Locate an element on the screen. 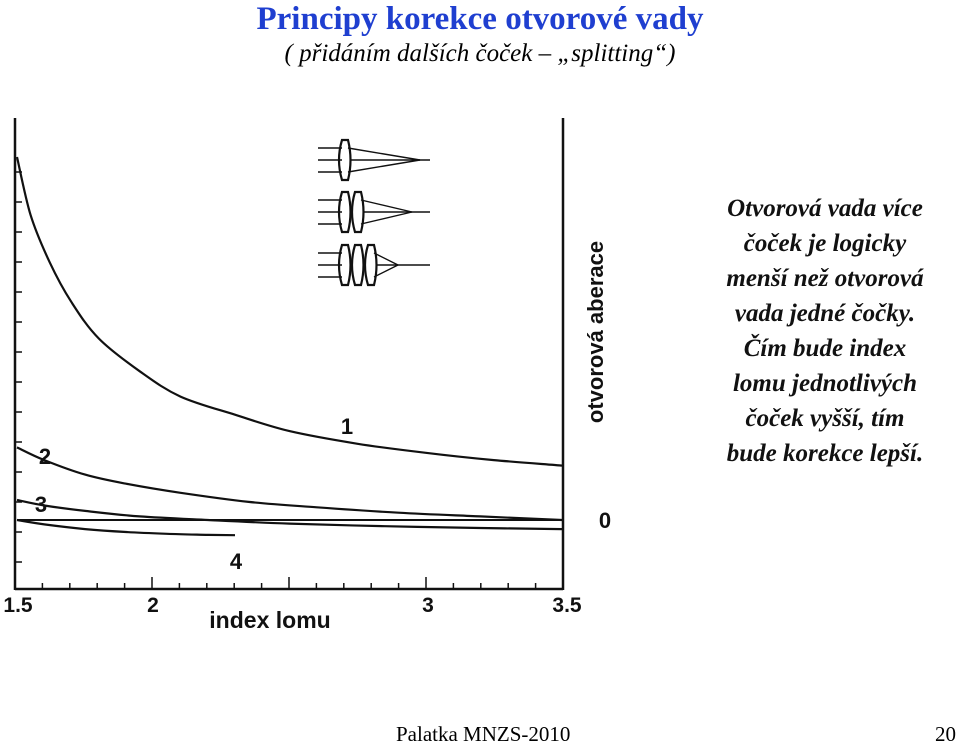 This screenshot has width=960, height=747. x-axis-label: index lomu is located at coordinates (269, 620).